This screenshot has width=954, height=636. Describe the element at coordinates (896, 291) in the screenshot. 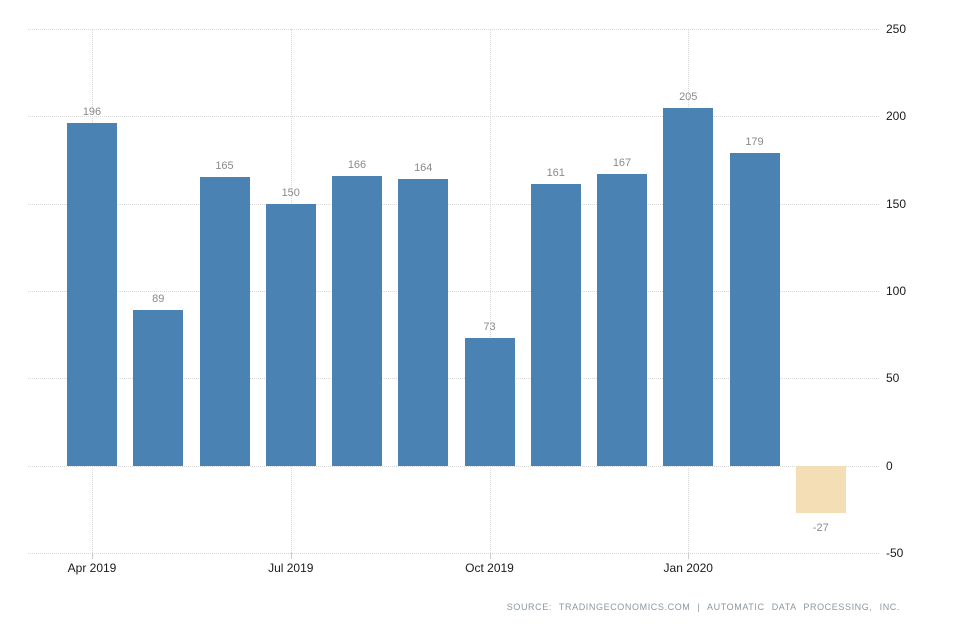

I see `y-axis-label-100: 100` at that location.